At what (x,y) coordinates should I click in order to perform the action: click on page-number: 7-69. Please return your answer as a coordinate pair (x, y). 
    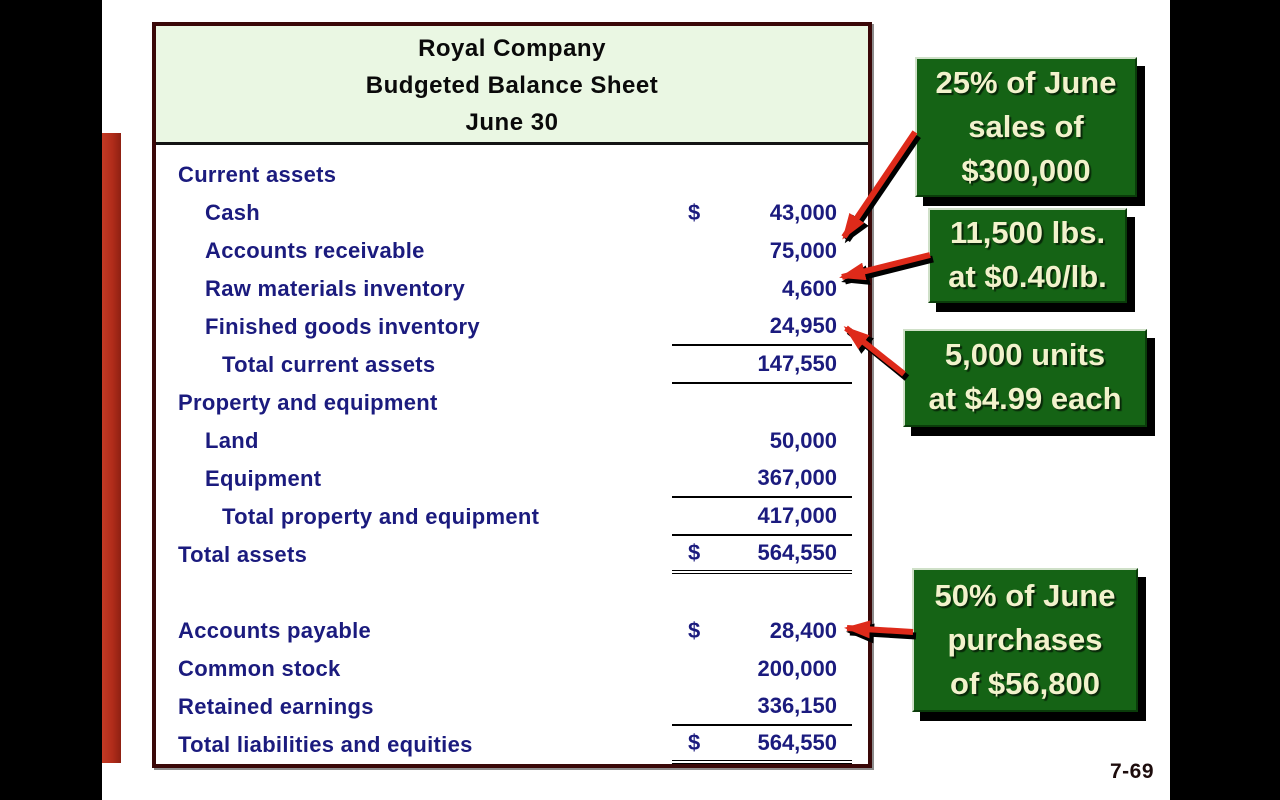
    Looking at the image, I should click on (1132, 771).